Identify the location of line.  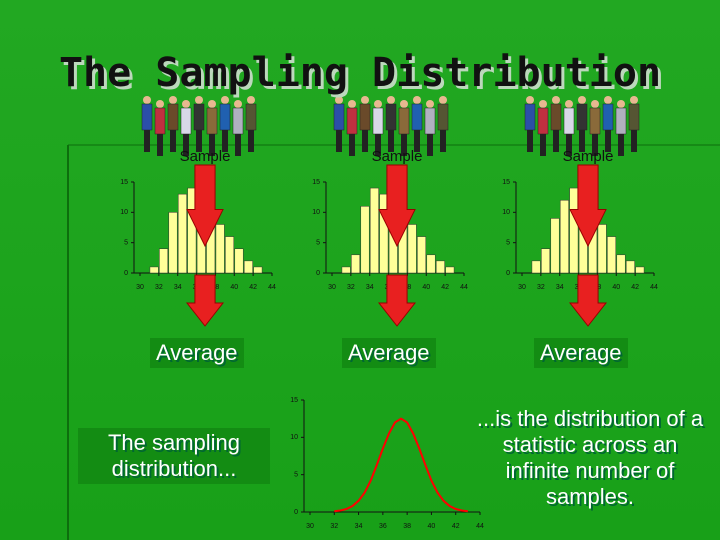
(401, 465).